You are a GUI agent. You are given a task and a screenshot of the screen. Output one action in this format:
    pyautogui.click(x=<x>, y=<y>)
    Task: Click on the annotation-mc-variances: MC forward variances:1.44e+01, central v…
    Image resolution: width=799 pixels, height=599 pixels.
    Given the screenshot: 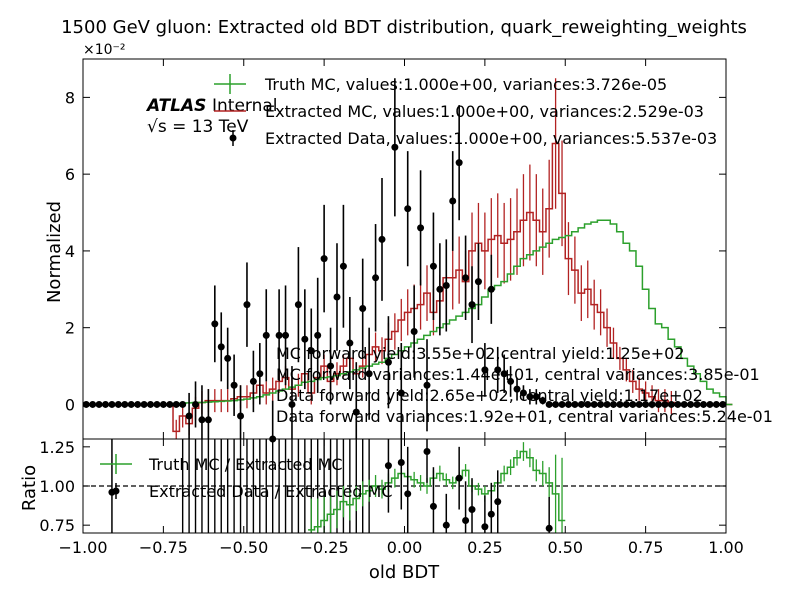 What is the action you would take?
    pyautogui.click(x=518, y=374)
    